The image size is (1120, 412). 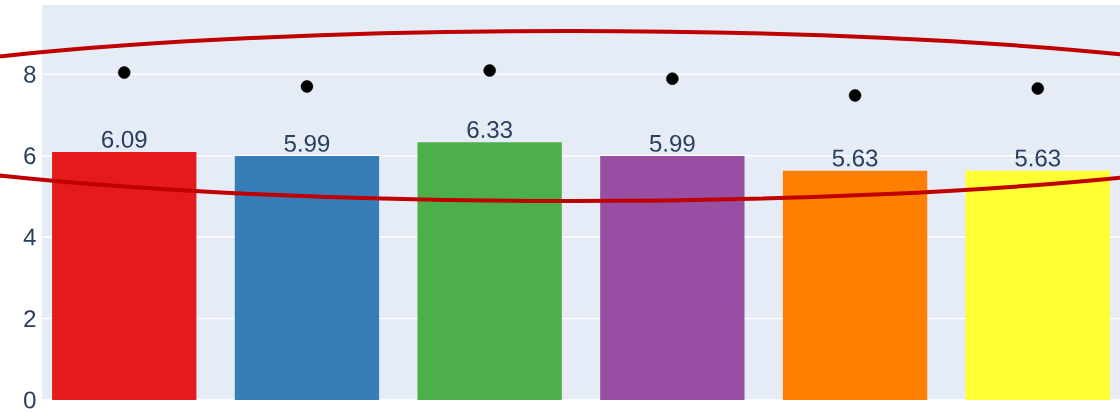 What do you see at coordinates (30, 400) in the screenshot?
I see `y-tick-label: 0` at bounding box center [30, 400].